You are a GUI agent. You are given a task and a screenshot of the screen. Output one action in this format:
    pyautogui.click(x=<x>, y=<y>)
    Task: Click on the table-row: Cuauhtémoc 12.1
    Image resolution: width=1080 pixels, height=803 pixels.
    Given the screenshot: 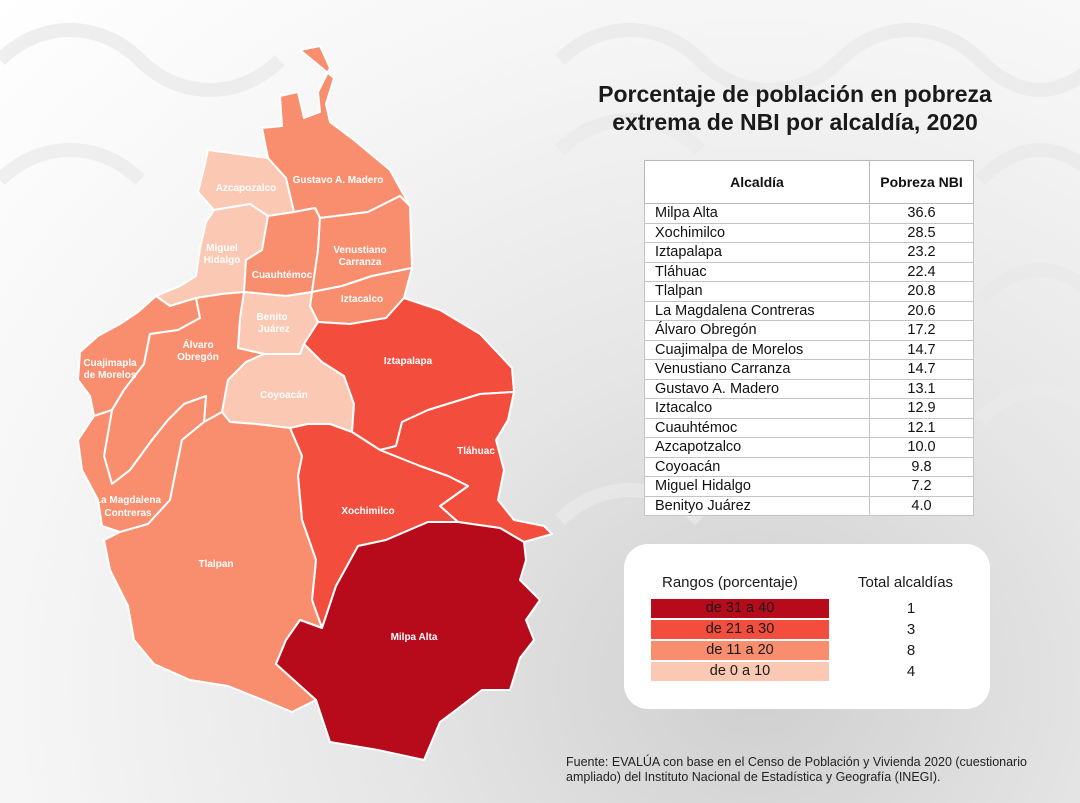 What is the action you would take?
    pyautogui.click(x=809, y=427)
    